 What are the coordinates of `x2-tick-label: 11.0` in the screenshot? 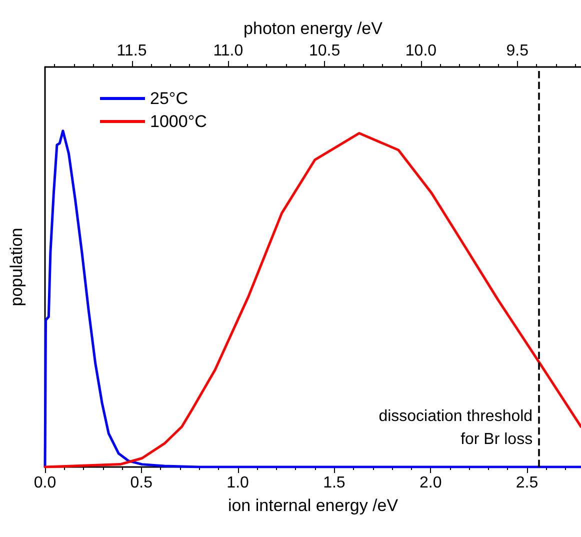 It's located at (228, 51).